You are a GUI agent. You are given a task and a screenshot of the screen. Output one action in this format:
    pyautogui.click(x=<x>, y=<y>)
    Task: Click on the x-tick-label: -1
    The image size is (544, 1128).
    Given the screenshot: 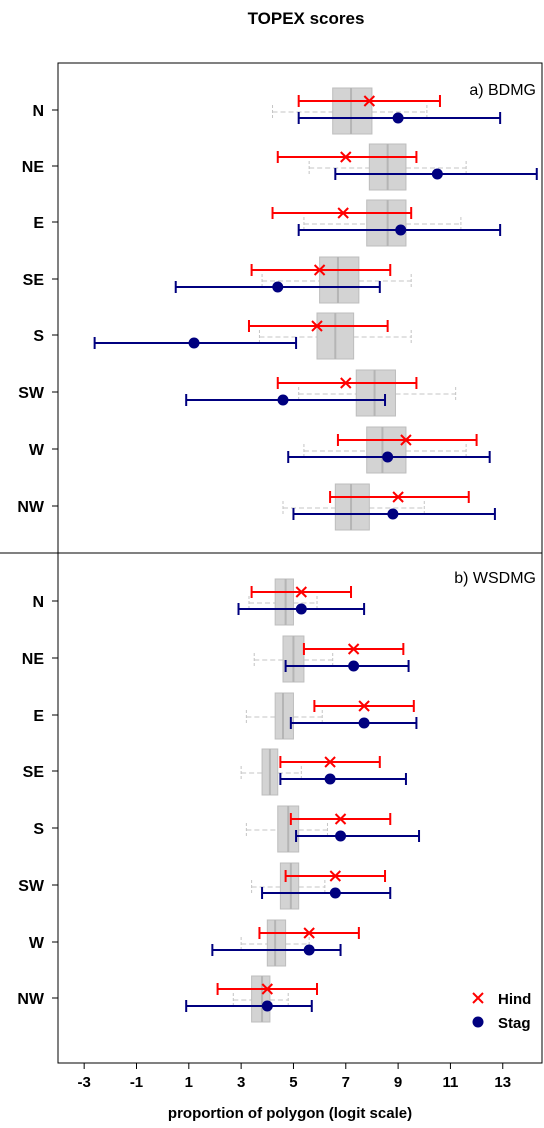 What is the action you would take?
    pyautogui.click(x=136, y=1082)
    